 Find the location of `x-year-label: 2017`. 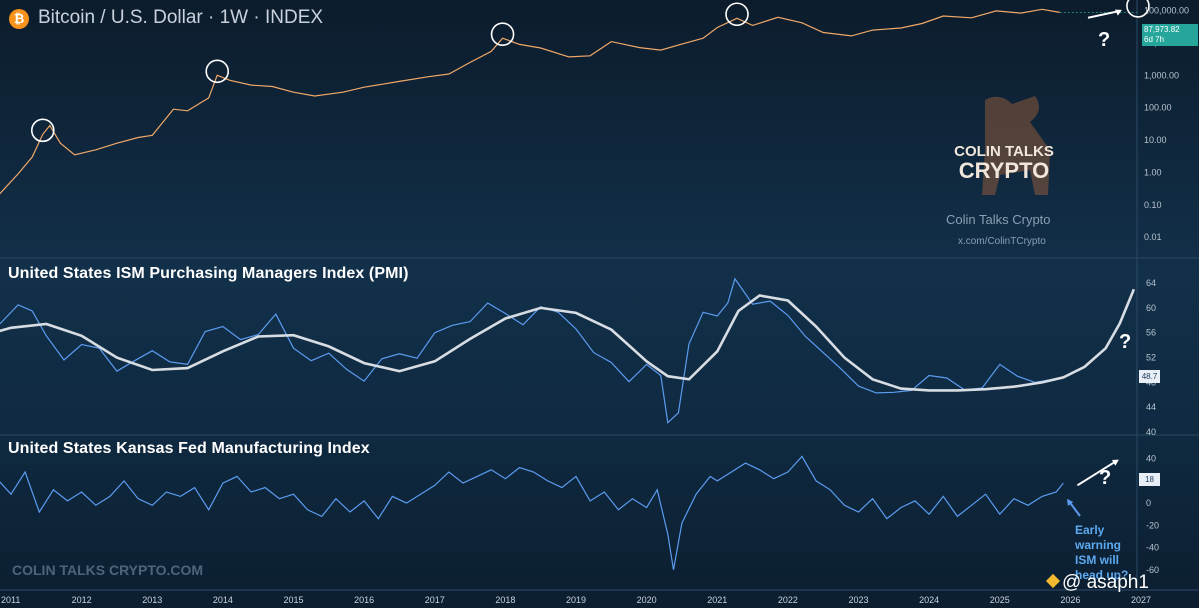

x-year-label: 2017 is located at coordinates (435, 600).